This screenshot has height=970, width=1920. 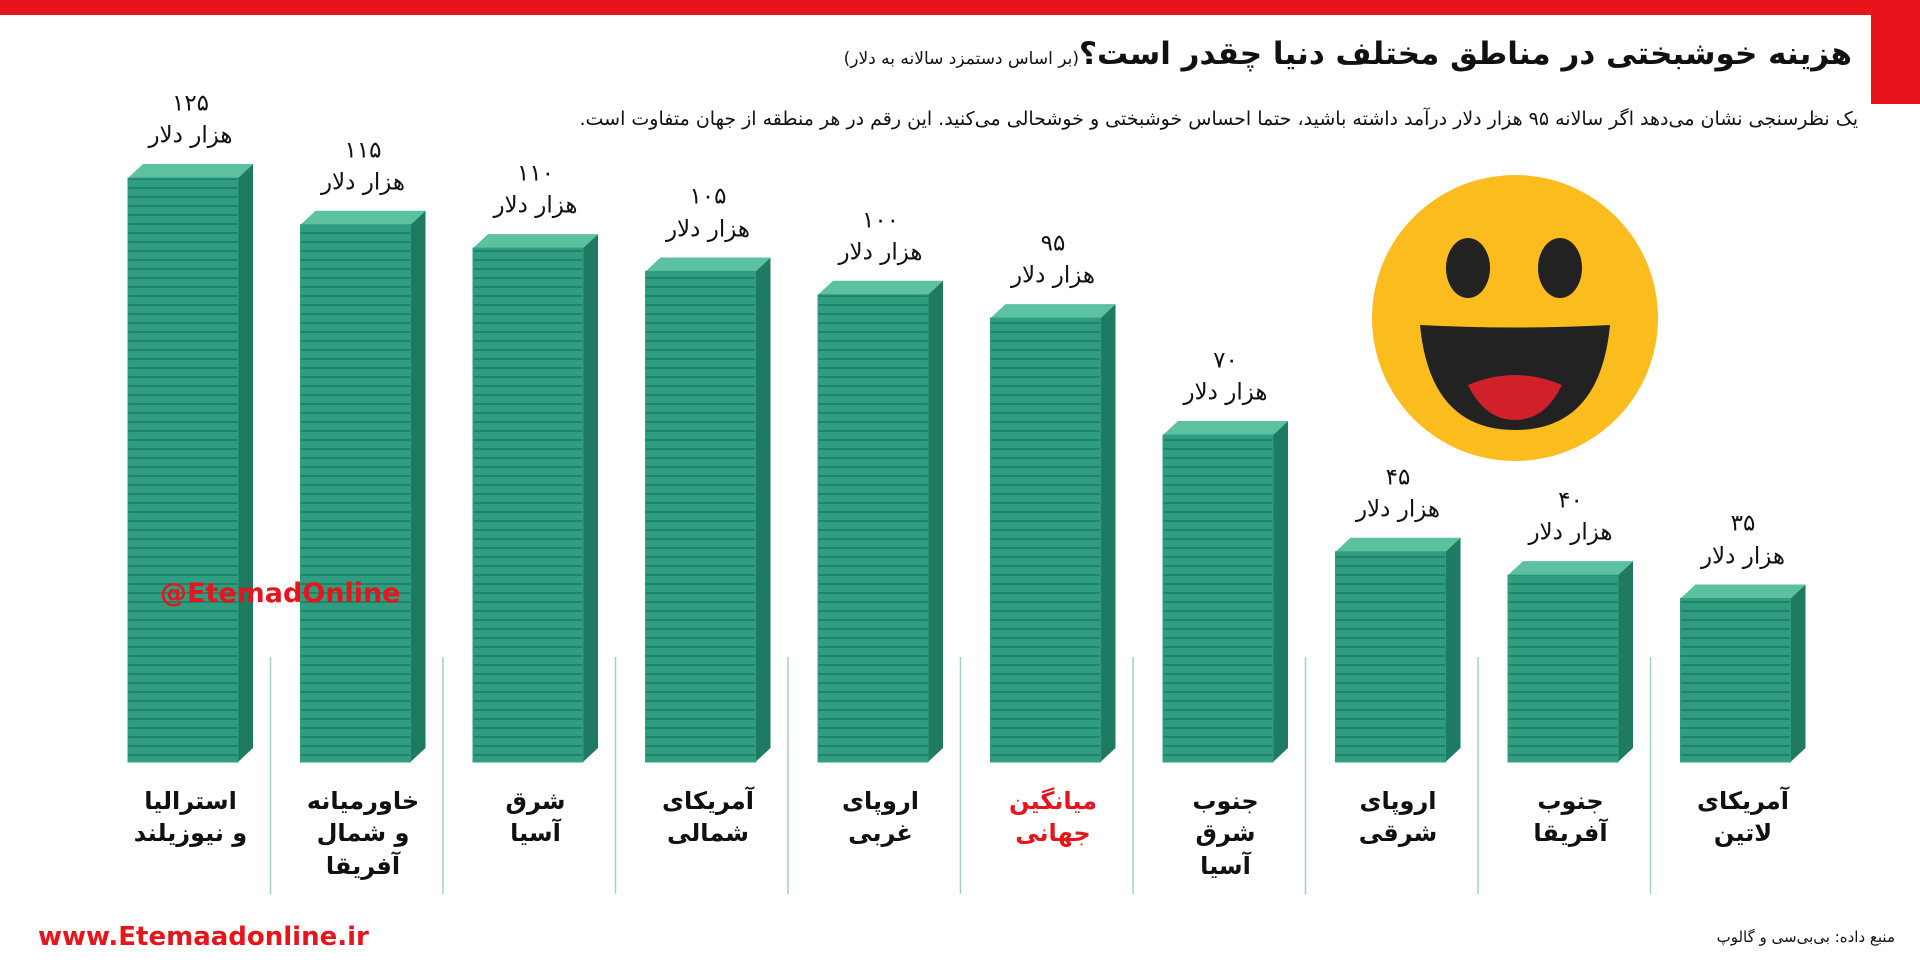 What do you see at coordinates (1225, 376) in the screenshot?
I see `value-label: ۷۰ هزار دلار` at bounding box center [1225, 376].